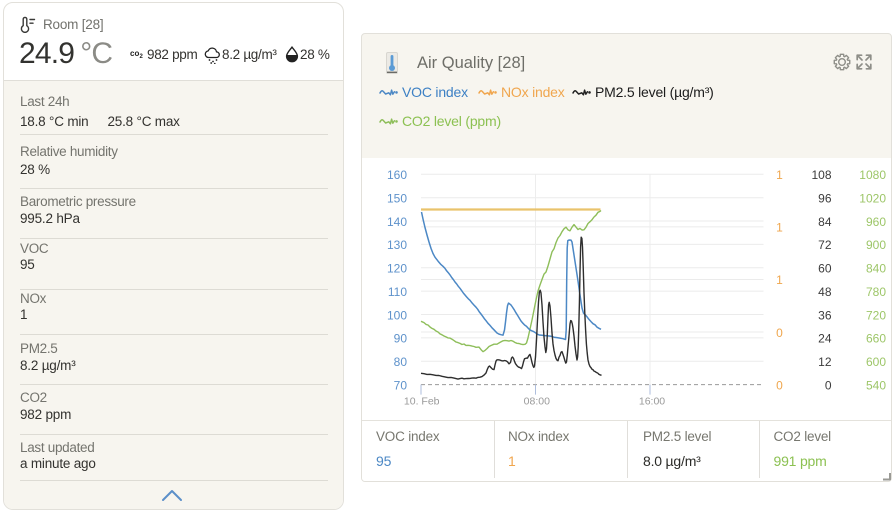 This screenshot has height=515, width=894. I want to click on svg-text: co, so click(134, 53).